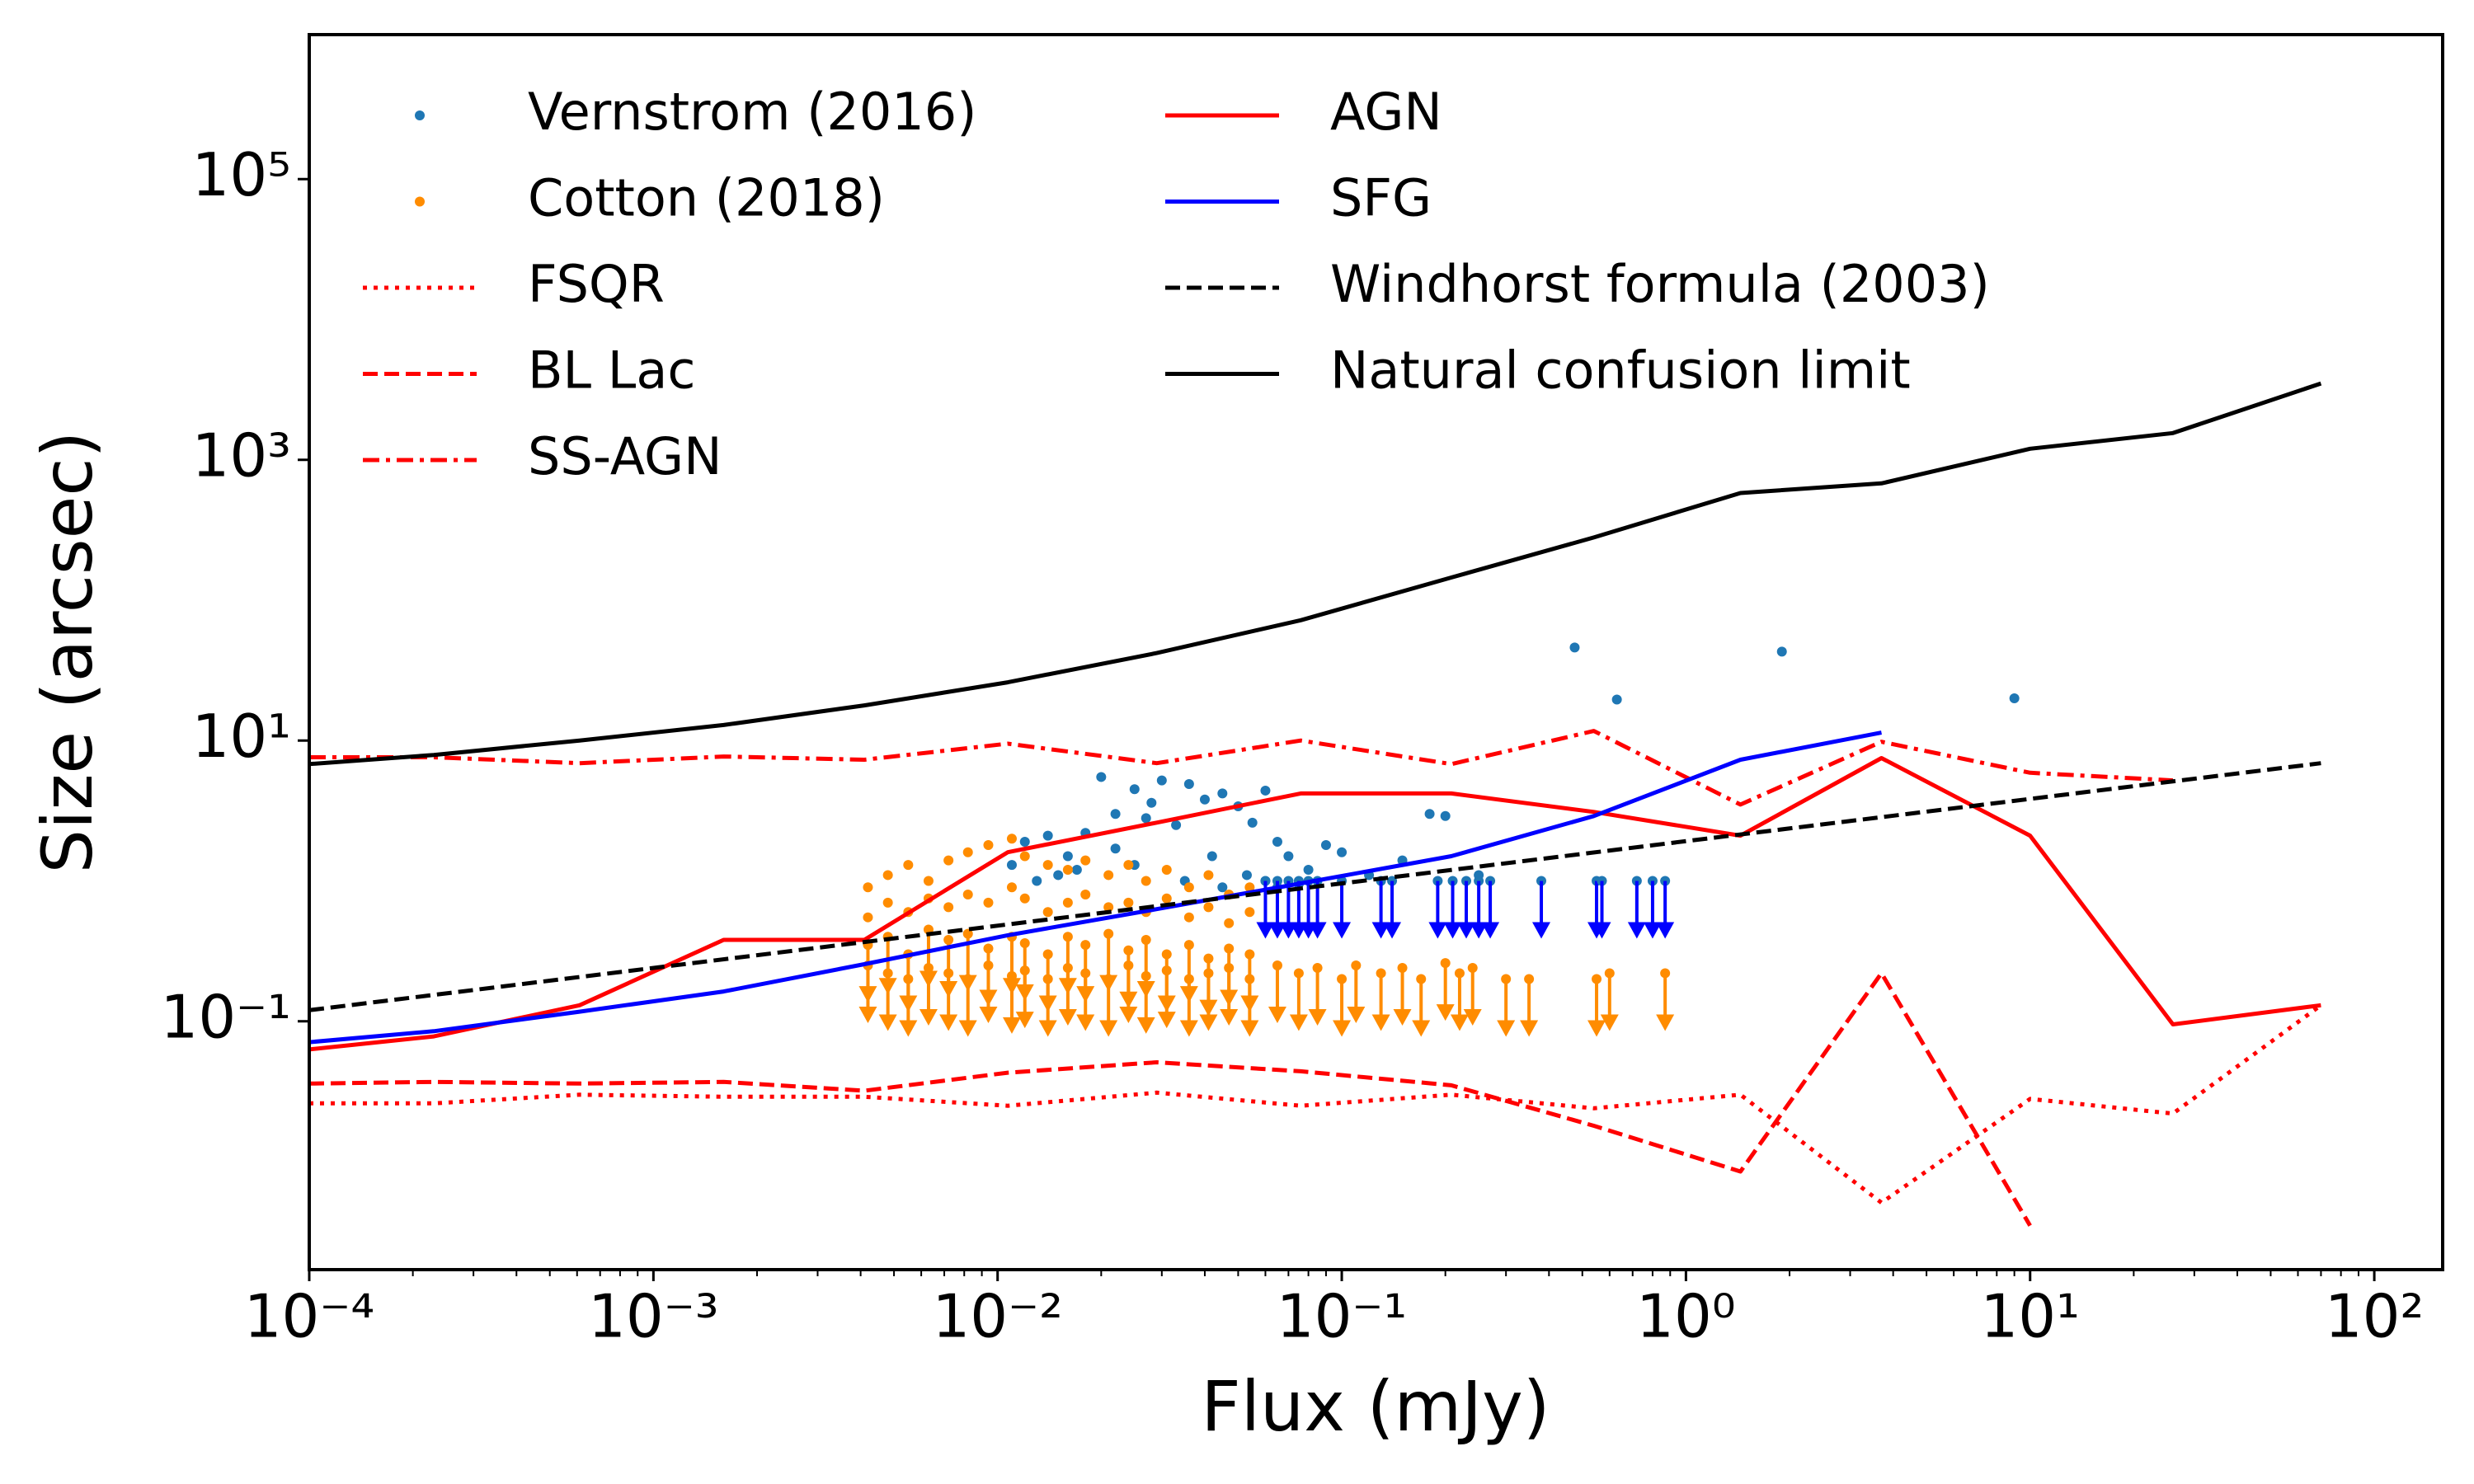 The image size is (2474, 1484). Describe the element at coordinates (1685, 1316) in the screenshot. I see `x-tick-label: 10⁰` at that location.